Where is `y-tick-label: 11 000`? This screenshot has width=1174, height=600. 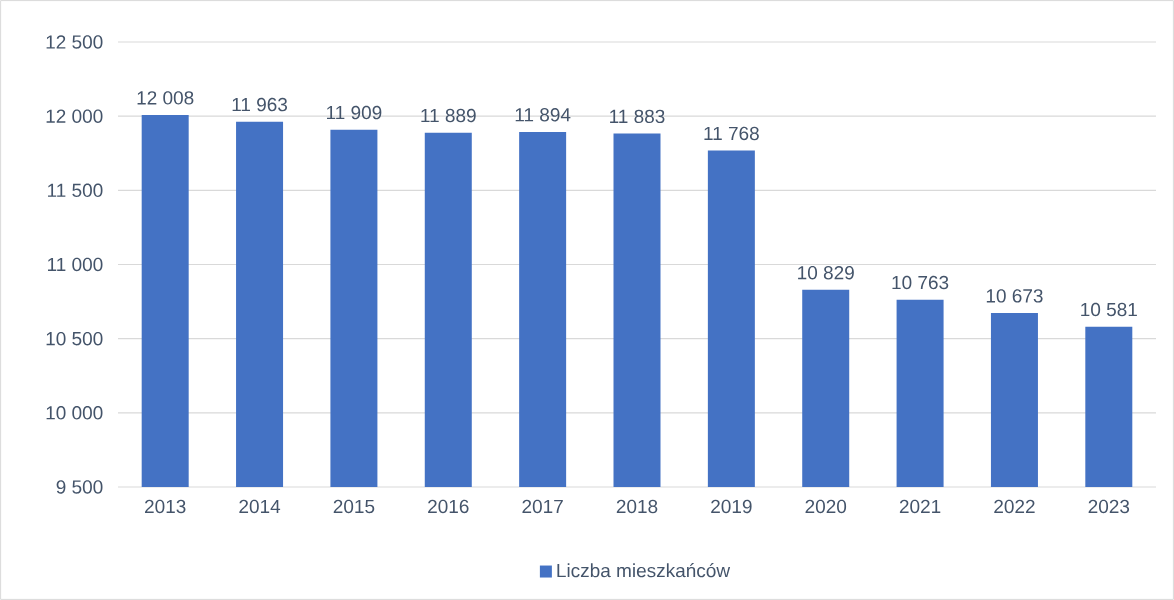
y-tick-label: 11 000 is located at coordinates (75, 264).